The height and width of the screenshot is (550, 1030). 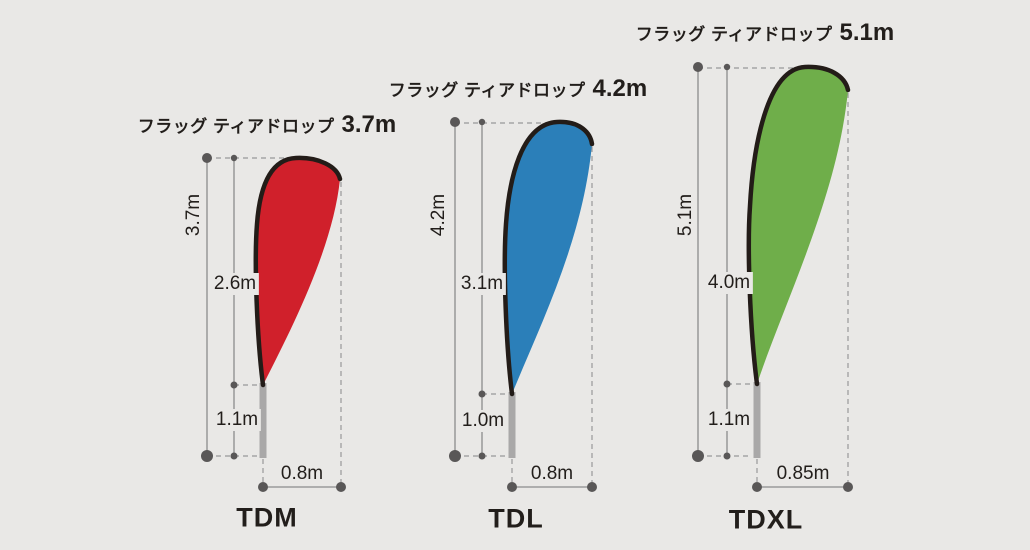 I want to click on tdxl-total-height-label: 5.1m, so click(x=685, y=215).